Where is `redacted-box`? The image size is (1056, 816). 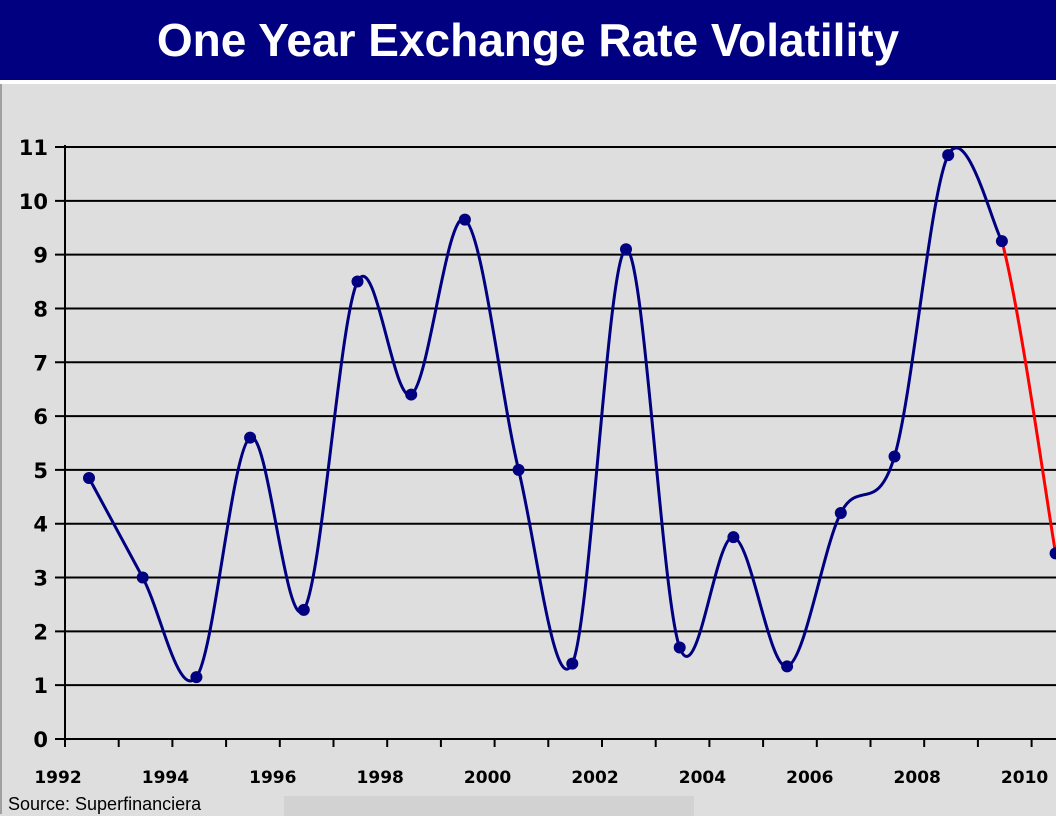 redacted-box is located at coordinates (489, 806).